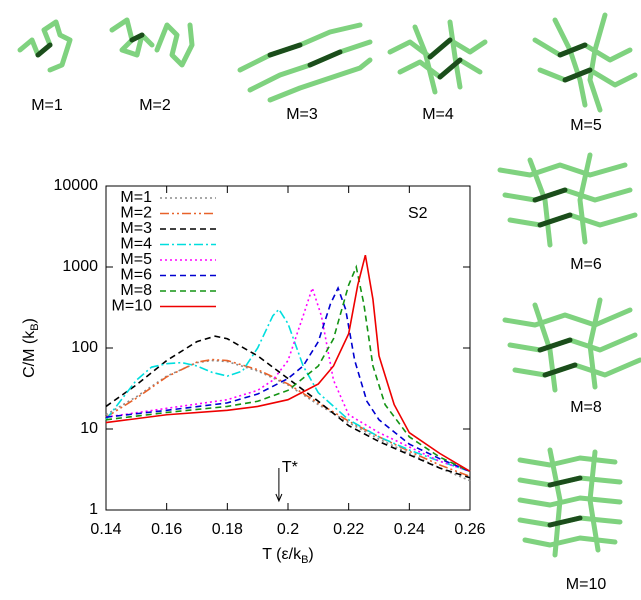  Describe the element at coordinates (409, 529) in the screenshot. I see `x-tick-label: 0.24` at that location.